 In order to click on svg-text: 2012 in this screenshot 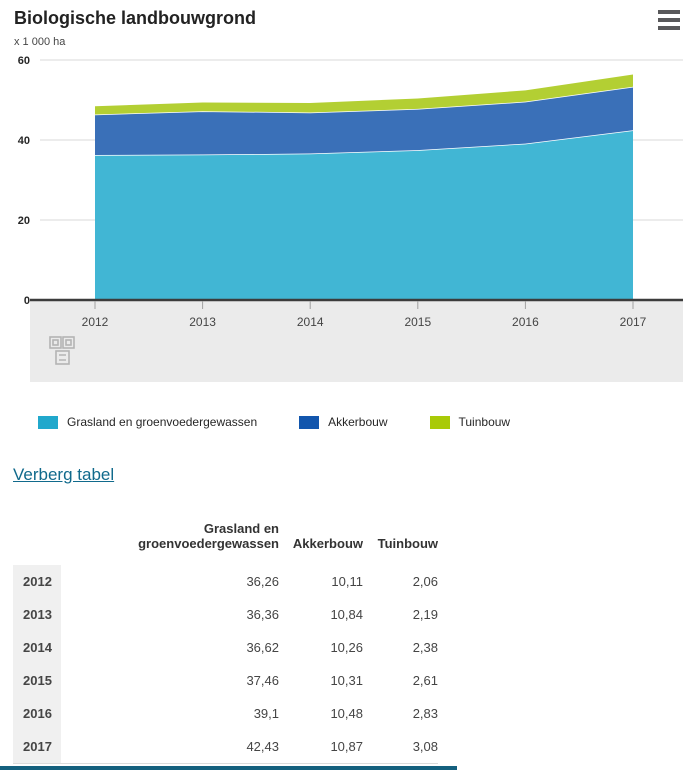, I will do `click(95, 322)`.